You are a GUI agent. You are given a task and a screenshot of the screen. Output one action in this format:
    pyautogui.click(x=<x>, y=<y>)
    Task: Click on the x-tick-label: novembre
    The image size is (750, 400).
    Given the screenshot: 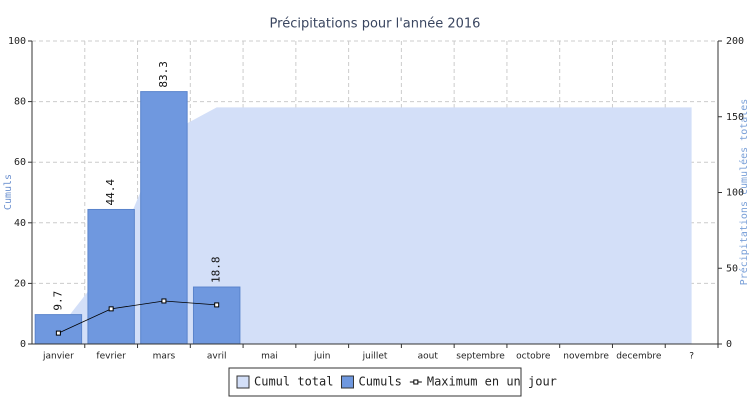 What is the action you would take?
    pyautogui.click(x=586, y=357)
    